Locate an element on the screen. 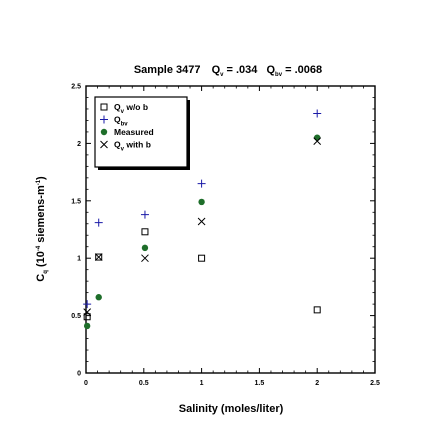 The image size is (432, 432). legend-label-sub: bv is located at coordinates (125, 125).